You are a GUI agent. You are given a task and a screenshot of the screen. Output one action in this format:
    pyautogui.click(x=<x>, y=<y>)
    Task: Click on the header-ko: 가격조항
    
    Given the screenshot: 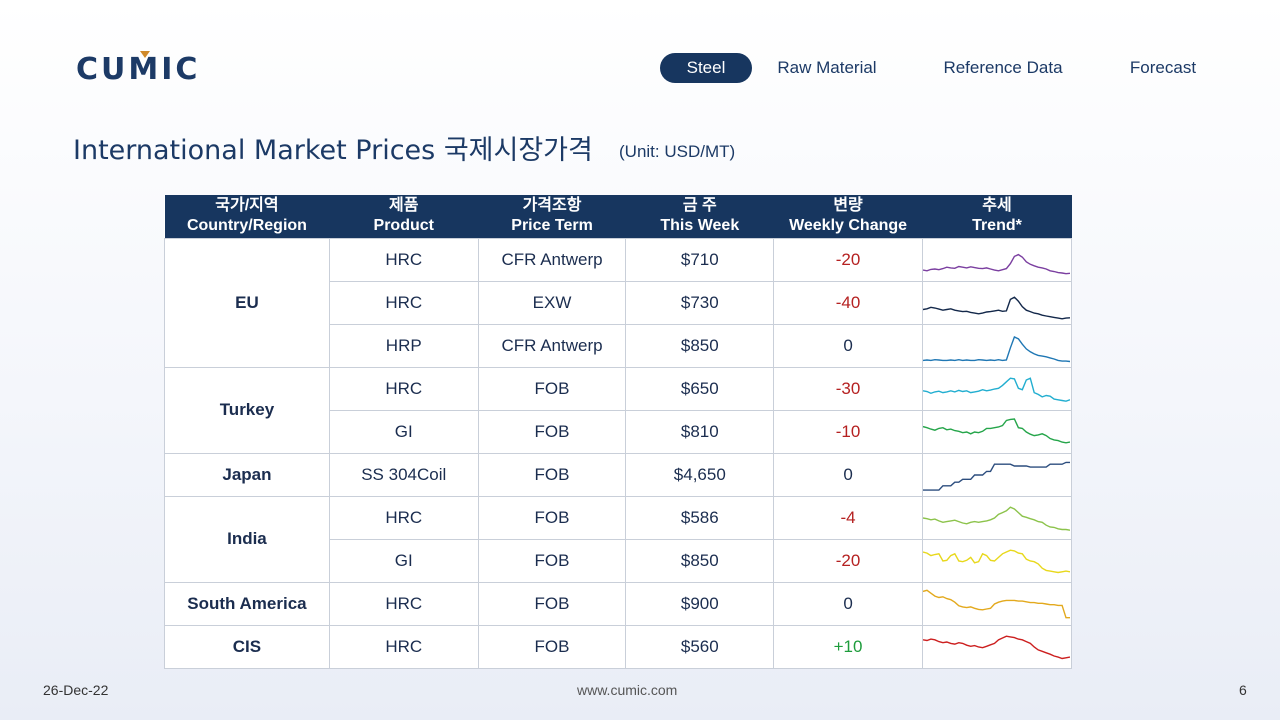 What is the action you would take?
    pyautogui.click(x=552, y=206)
    